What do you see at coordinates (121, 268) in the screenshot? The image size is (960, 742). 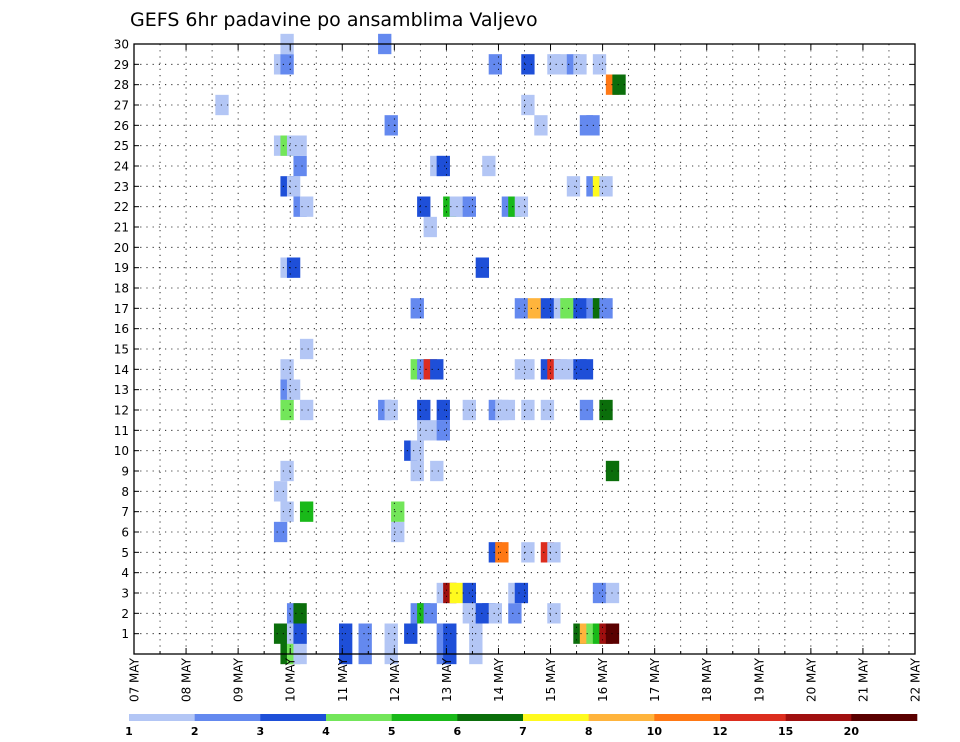 I see `y-tick-label: 19` at bounding box center [121, 268].